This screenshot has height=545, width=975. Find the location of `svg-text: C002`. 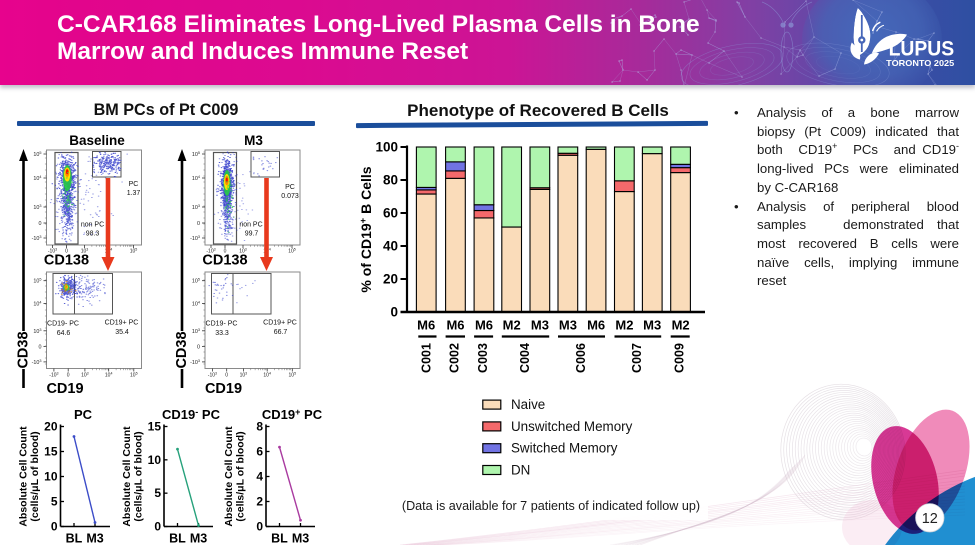

svg-text: C002 is located at coordinates (455, 358).